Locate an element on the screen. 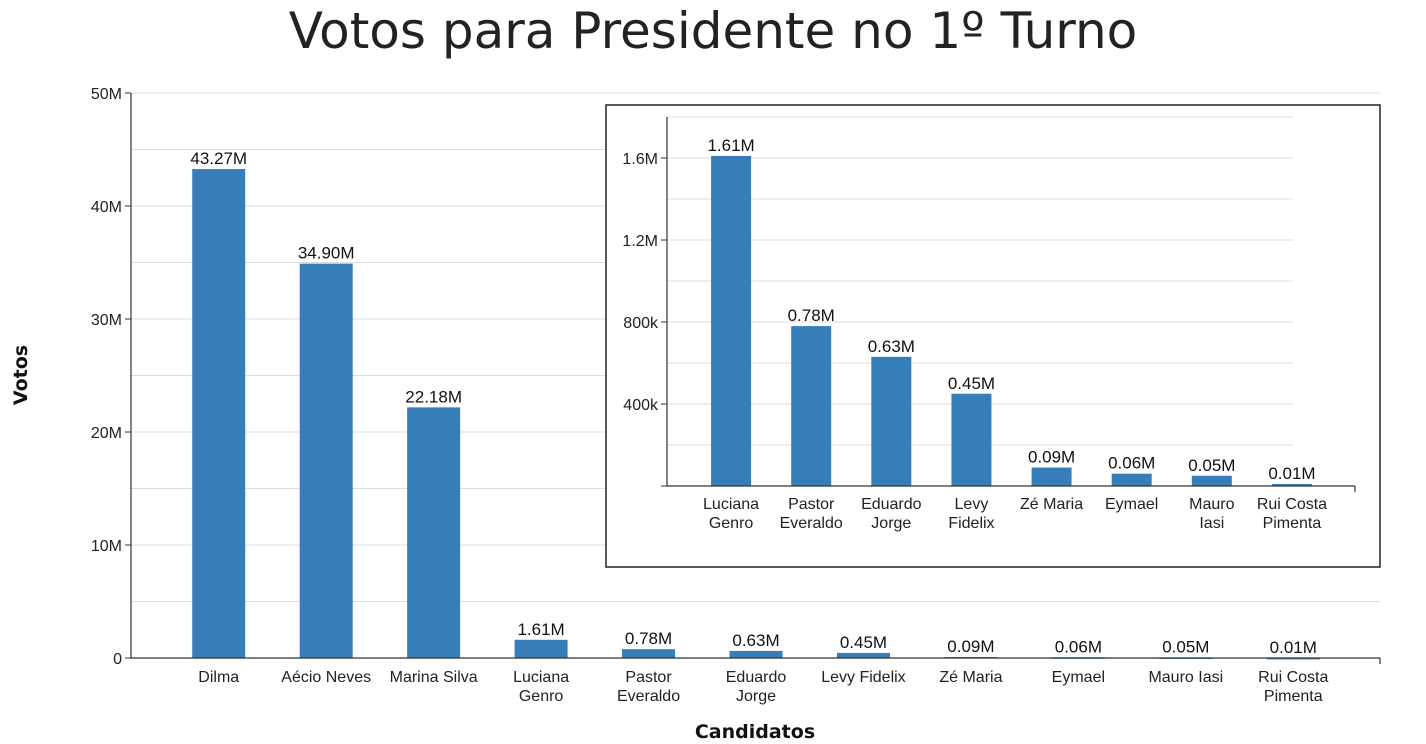  main-value-label: 0.09M is located at coordinates (970, 646).